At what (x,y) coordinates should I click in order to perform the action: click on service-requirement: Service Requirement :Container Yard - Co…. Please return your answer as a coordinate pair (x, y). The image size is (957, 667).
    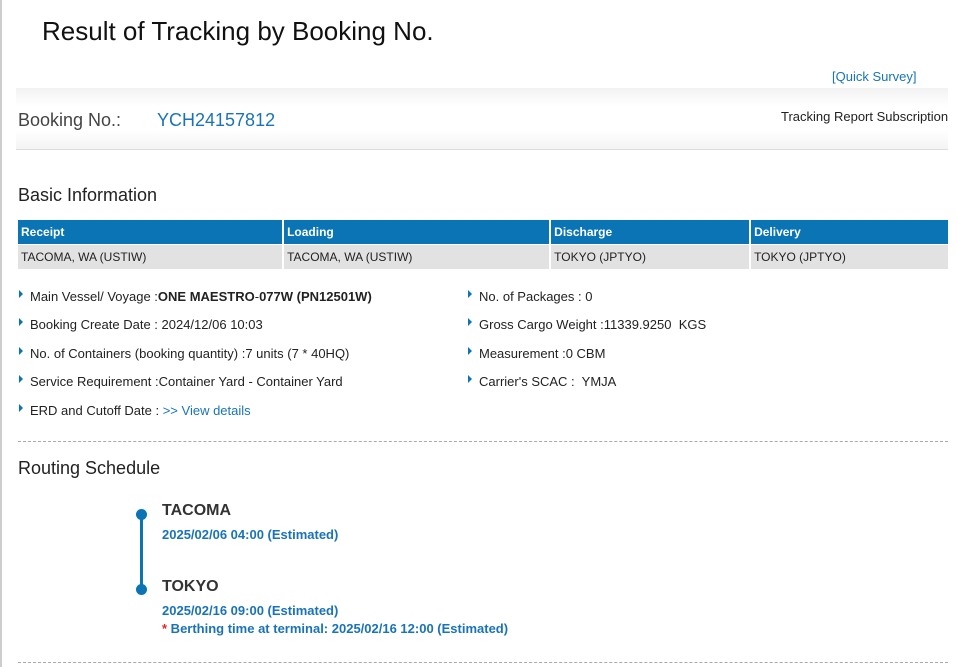
    Looking at the image, I should click on (181, 381).